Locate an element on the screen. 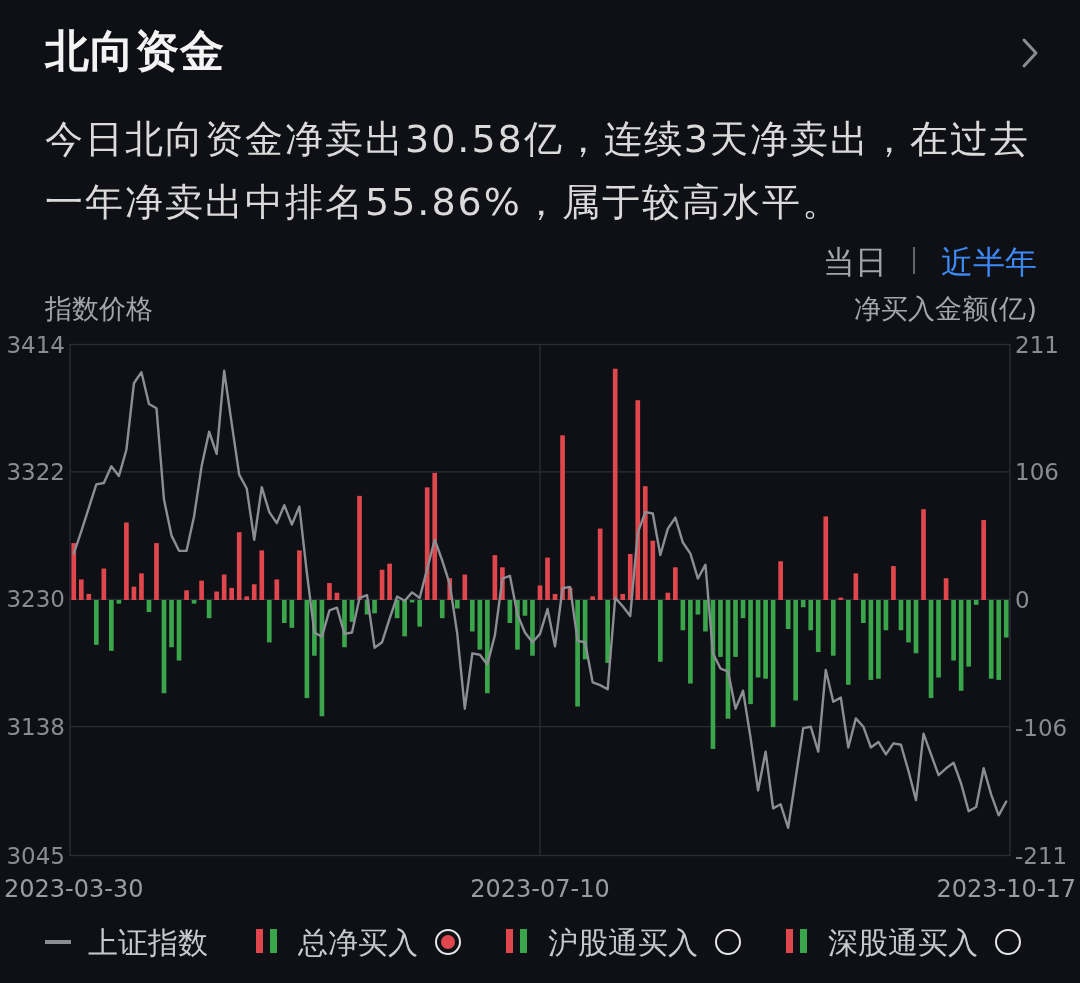  chart-subtitle: 今日北向资金净卖出30.58亿，连续3天净卖出，在过去一年净卖出中排名55.86%，属于较高水平。 is located at coordinates (538, 171).